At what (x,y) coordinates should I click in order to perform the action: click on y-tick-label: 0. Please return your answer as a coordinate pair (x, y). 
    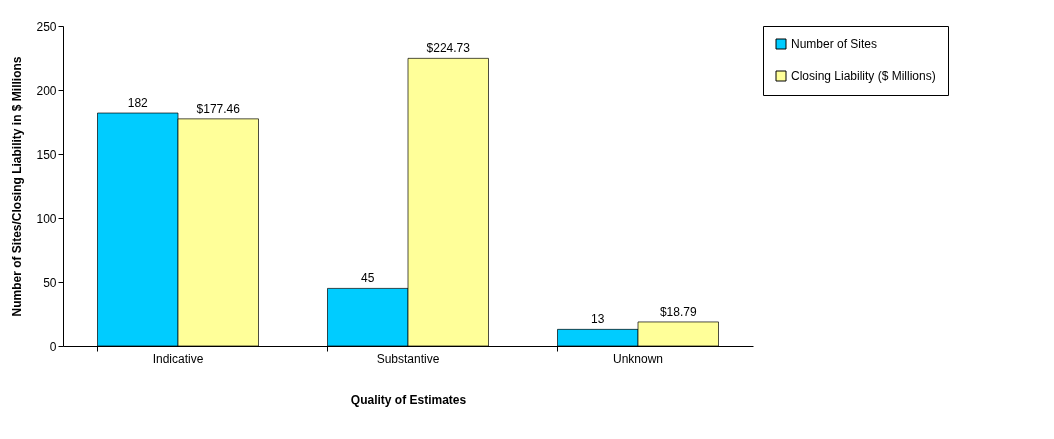
    Looking at the image, I should click on (53, 346).